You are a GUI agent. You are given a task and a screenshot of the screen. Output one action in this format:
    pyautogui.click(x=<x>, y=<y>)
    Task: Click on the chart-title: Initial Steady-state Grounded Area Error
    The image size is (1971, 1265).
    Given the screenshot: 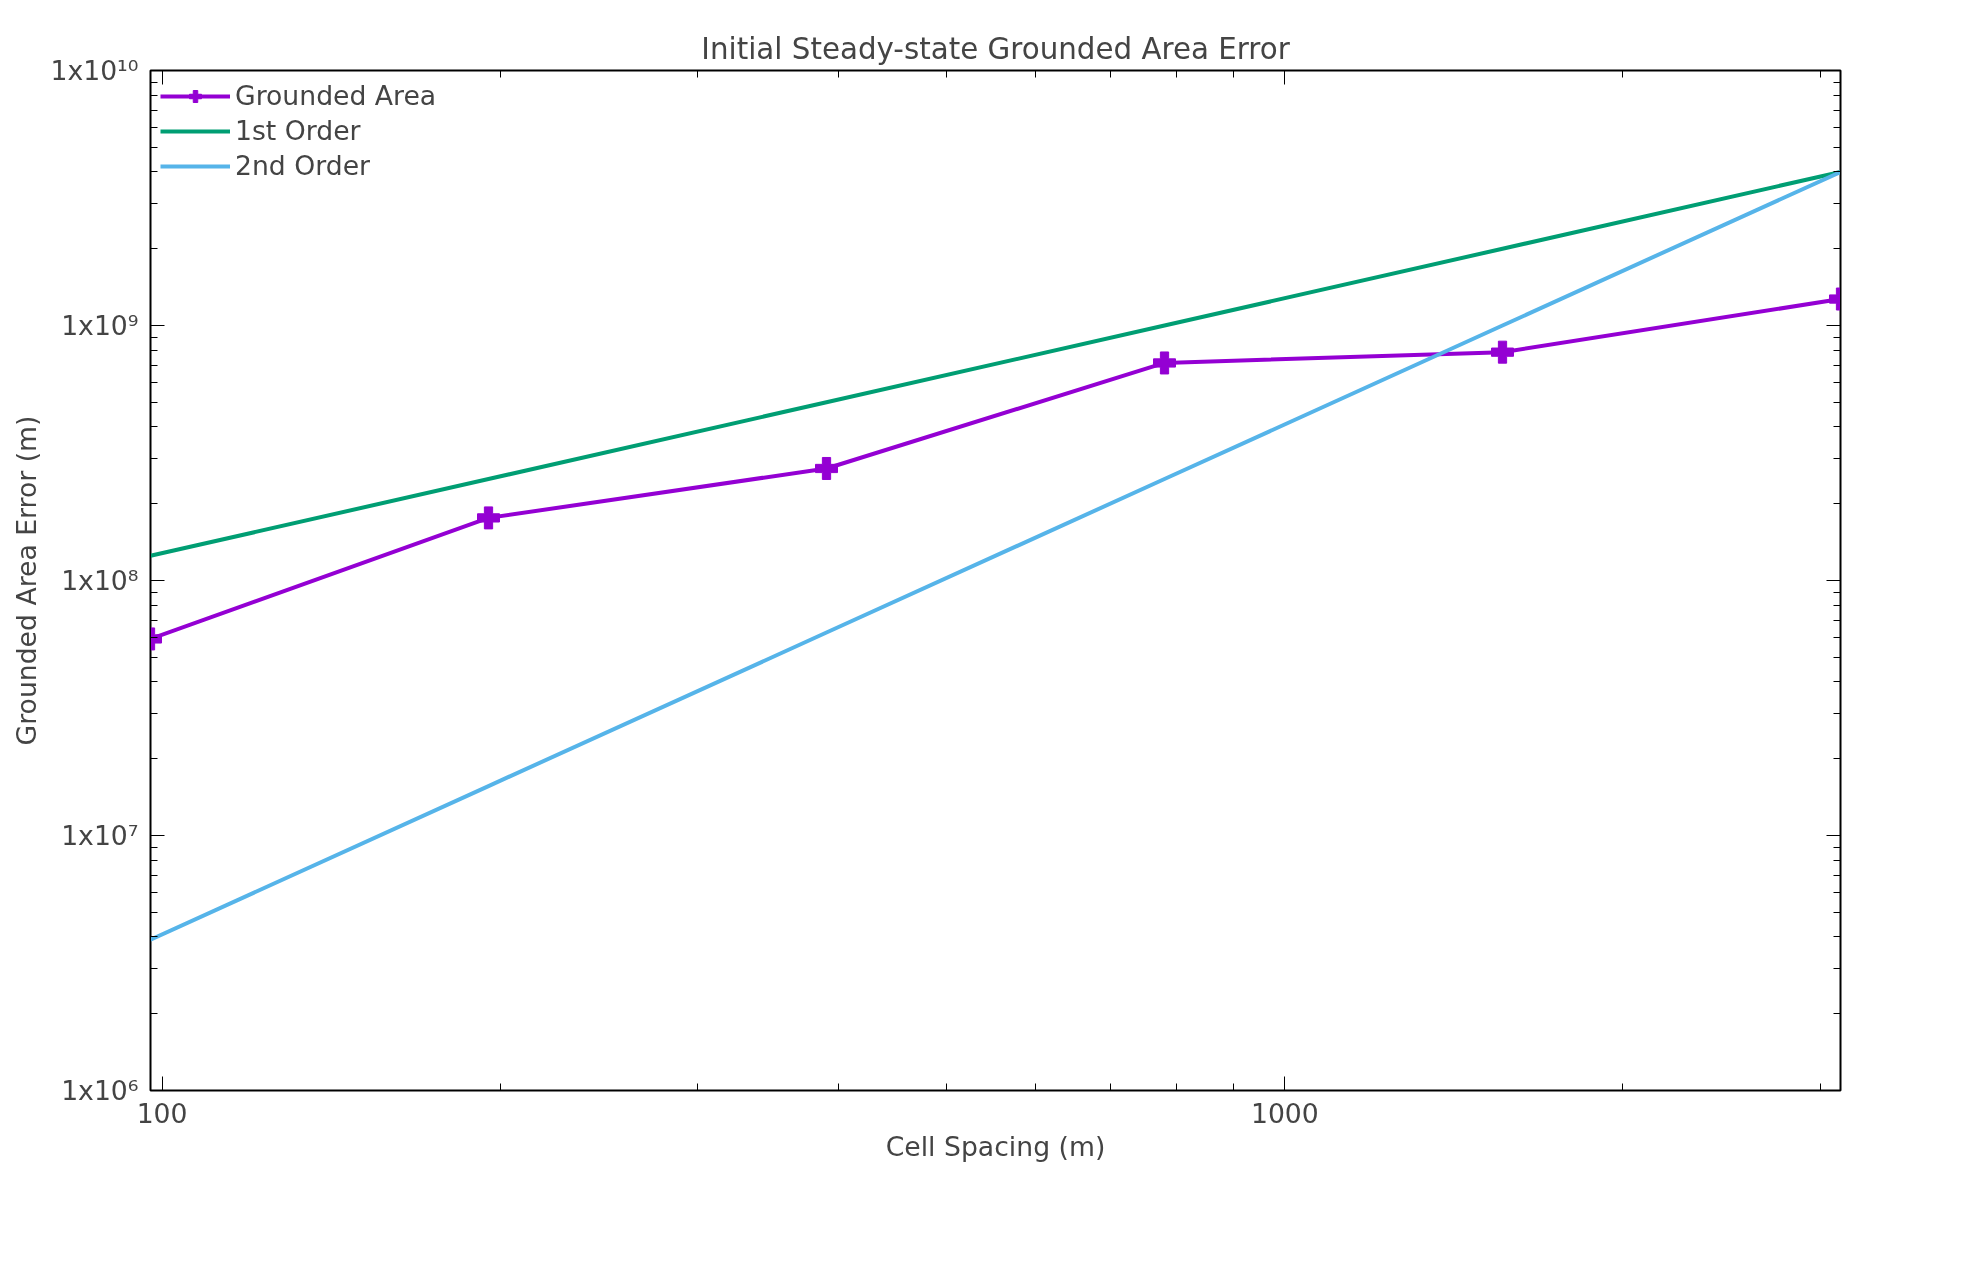 What is the action you would take?
    pyautogui.click(x=996, y=48)
    